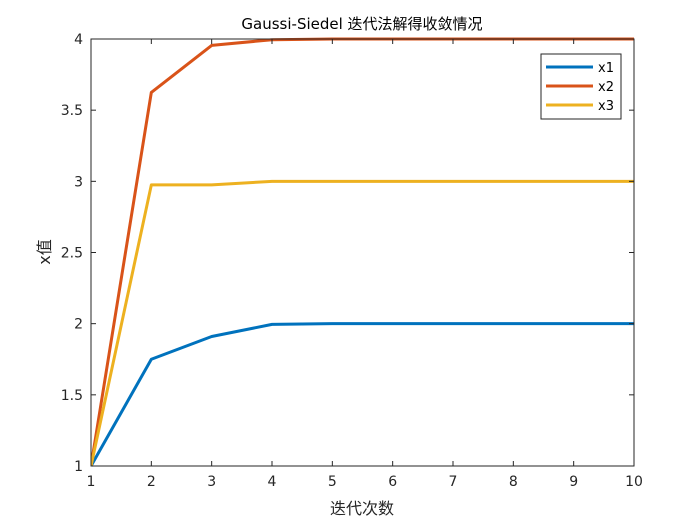 The image size is (700, 525). What do you see at coordinates (44, 251) in the screenshot?
I see `y-axis-title: x值` at bounding box center [44, 251].